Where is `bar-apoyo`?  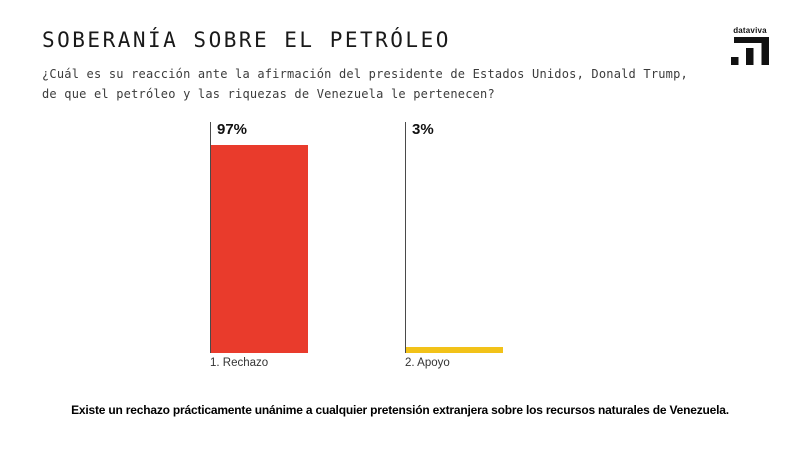
bar-apoyo is located at coordinates (454, 350).